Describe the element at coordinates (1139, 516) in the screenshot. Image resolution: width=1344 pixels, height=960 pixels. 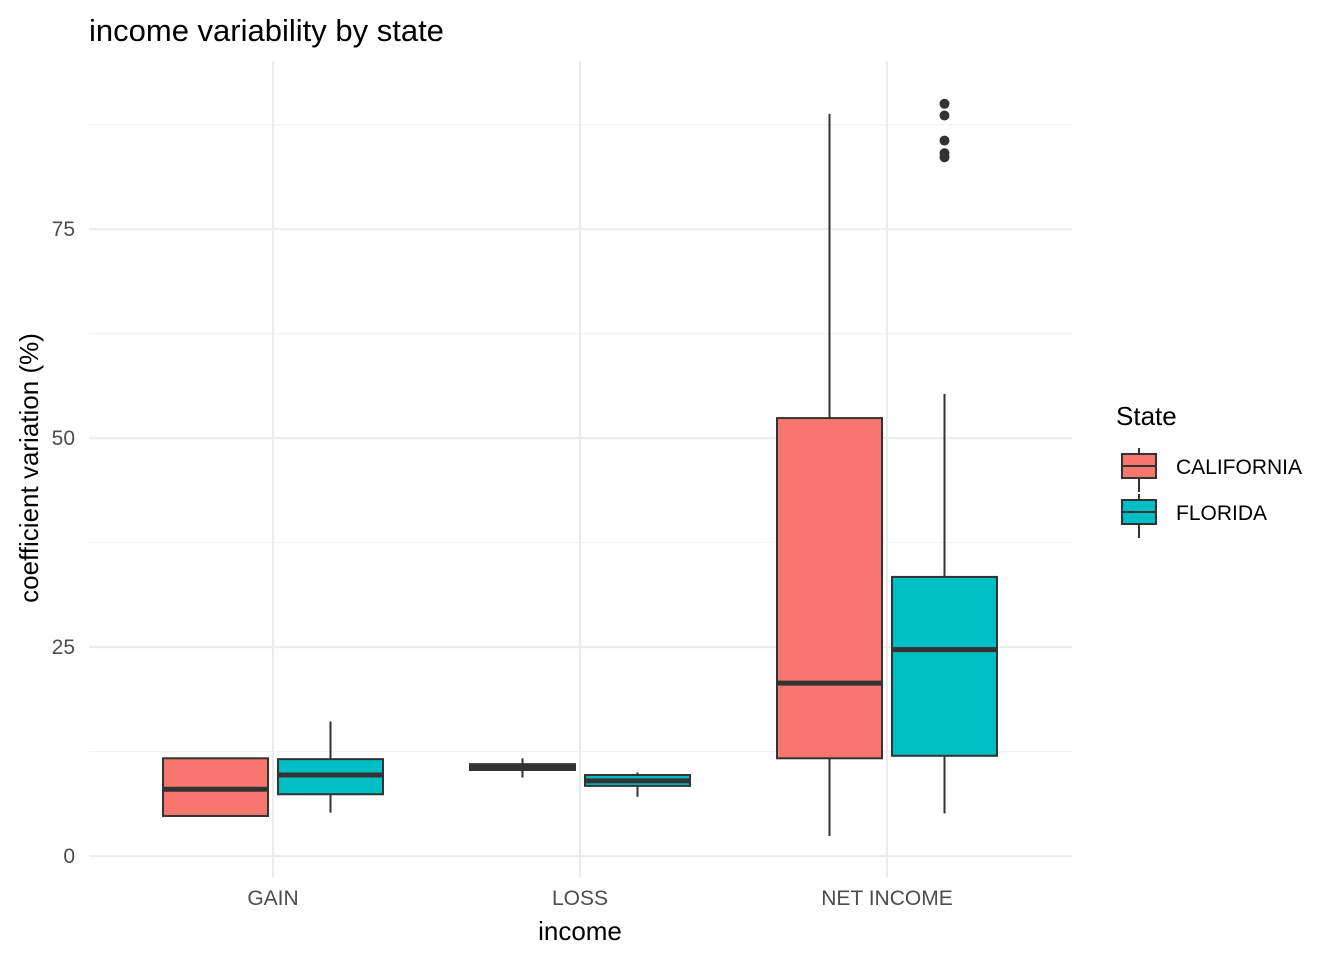
I see `legend-key-florida` at that location.